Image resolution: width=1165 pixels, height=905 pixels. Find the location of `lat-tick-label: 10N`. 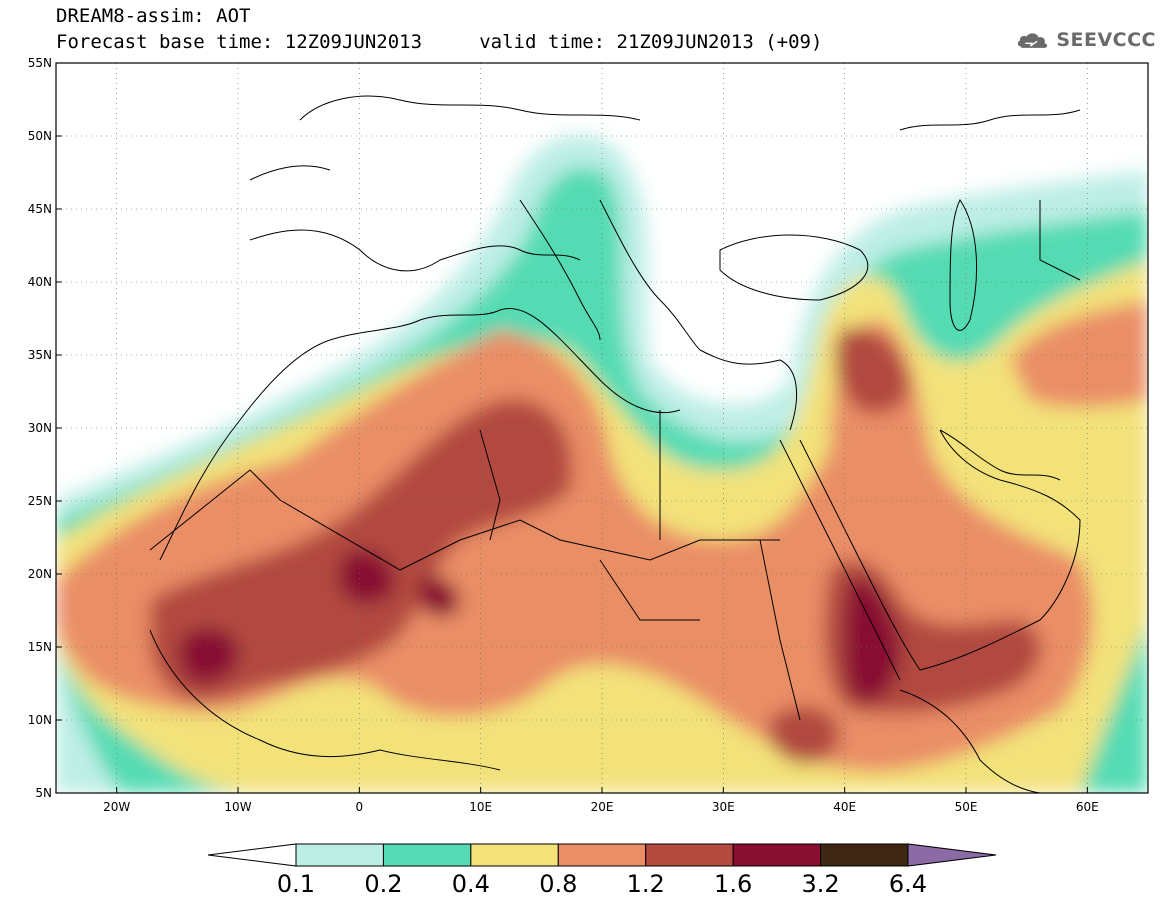

lat-tick-label: 10N is located at coordinates (40, 720).